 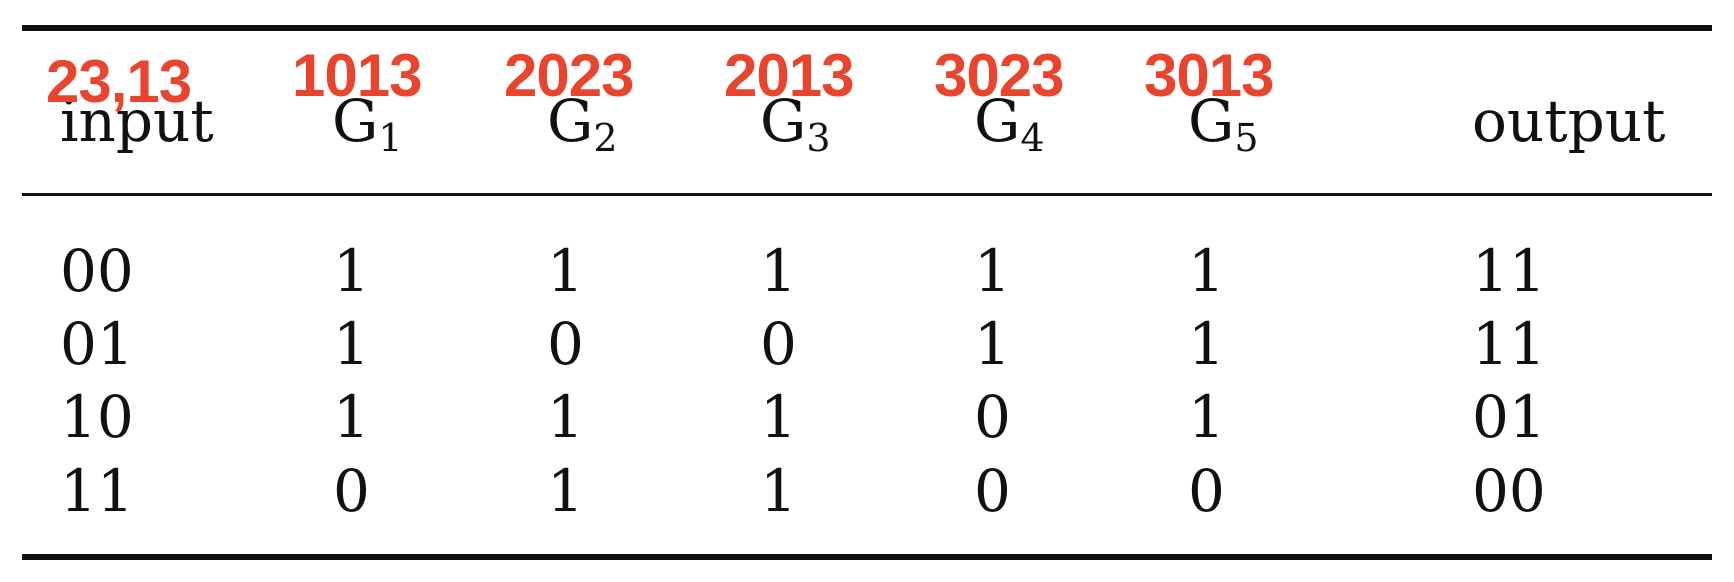 I want to click on header-g4: G4, so click(x=1009, y=123).